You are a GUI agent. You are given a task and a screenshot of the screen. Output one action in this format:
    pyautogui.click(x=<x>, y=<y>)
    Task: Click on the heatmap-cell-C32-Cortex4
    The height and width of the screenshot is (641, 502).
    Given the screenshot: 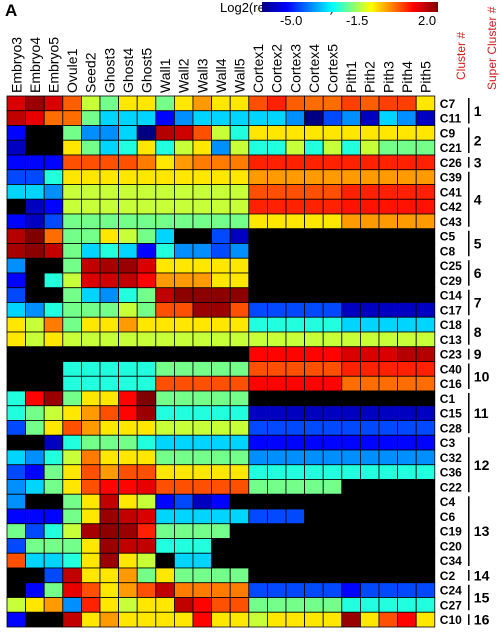 What is the action you would take?
    pyautogui.click(x=314, y=457)
    